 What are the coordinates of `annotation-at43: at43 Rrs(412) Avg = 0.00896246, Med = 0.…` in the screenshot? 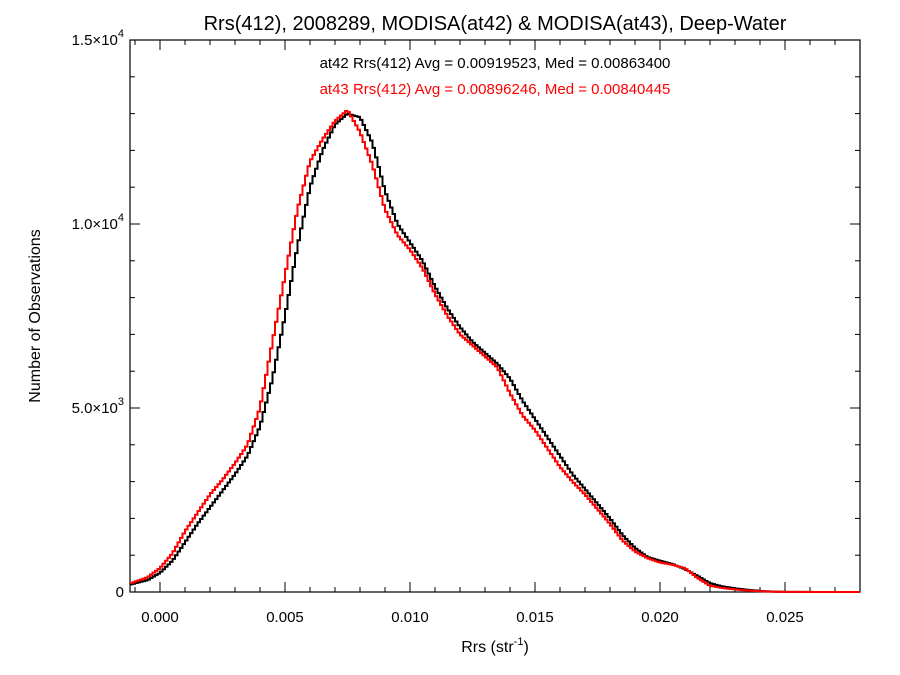 It's located at (495, 89).